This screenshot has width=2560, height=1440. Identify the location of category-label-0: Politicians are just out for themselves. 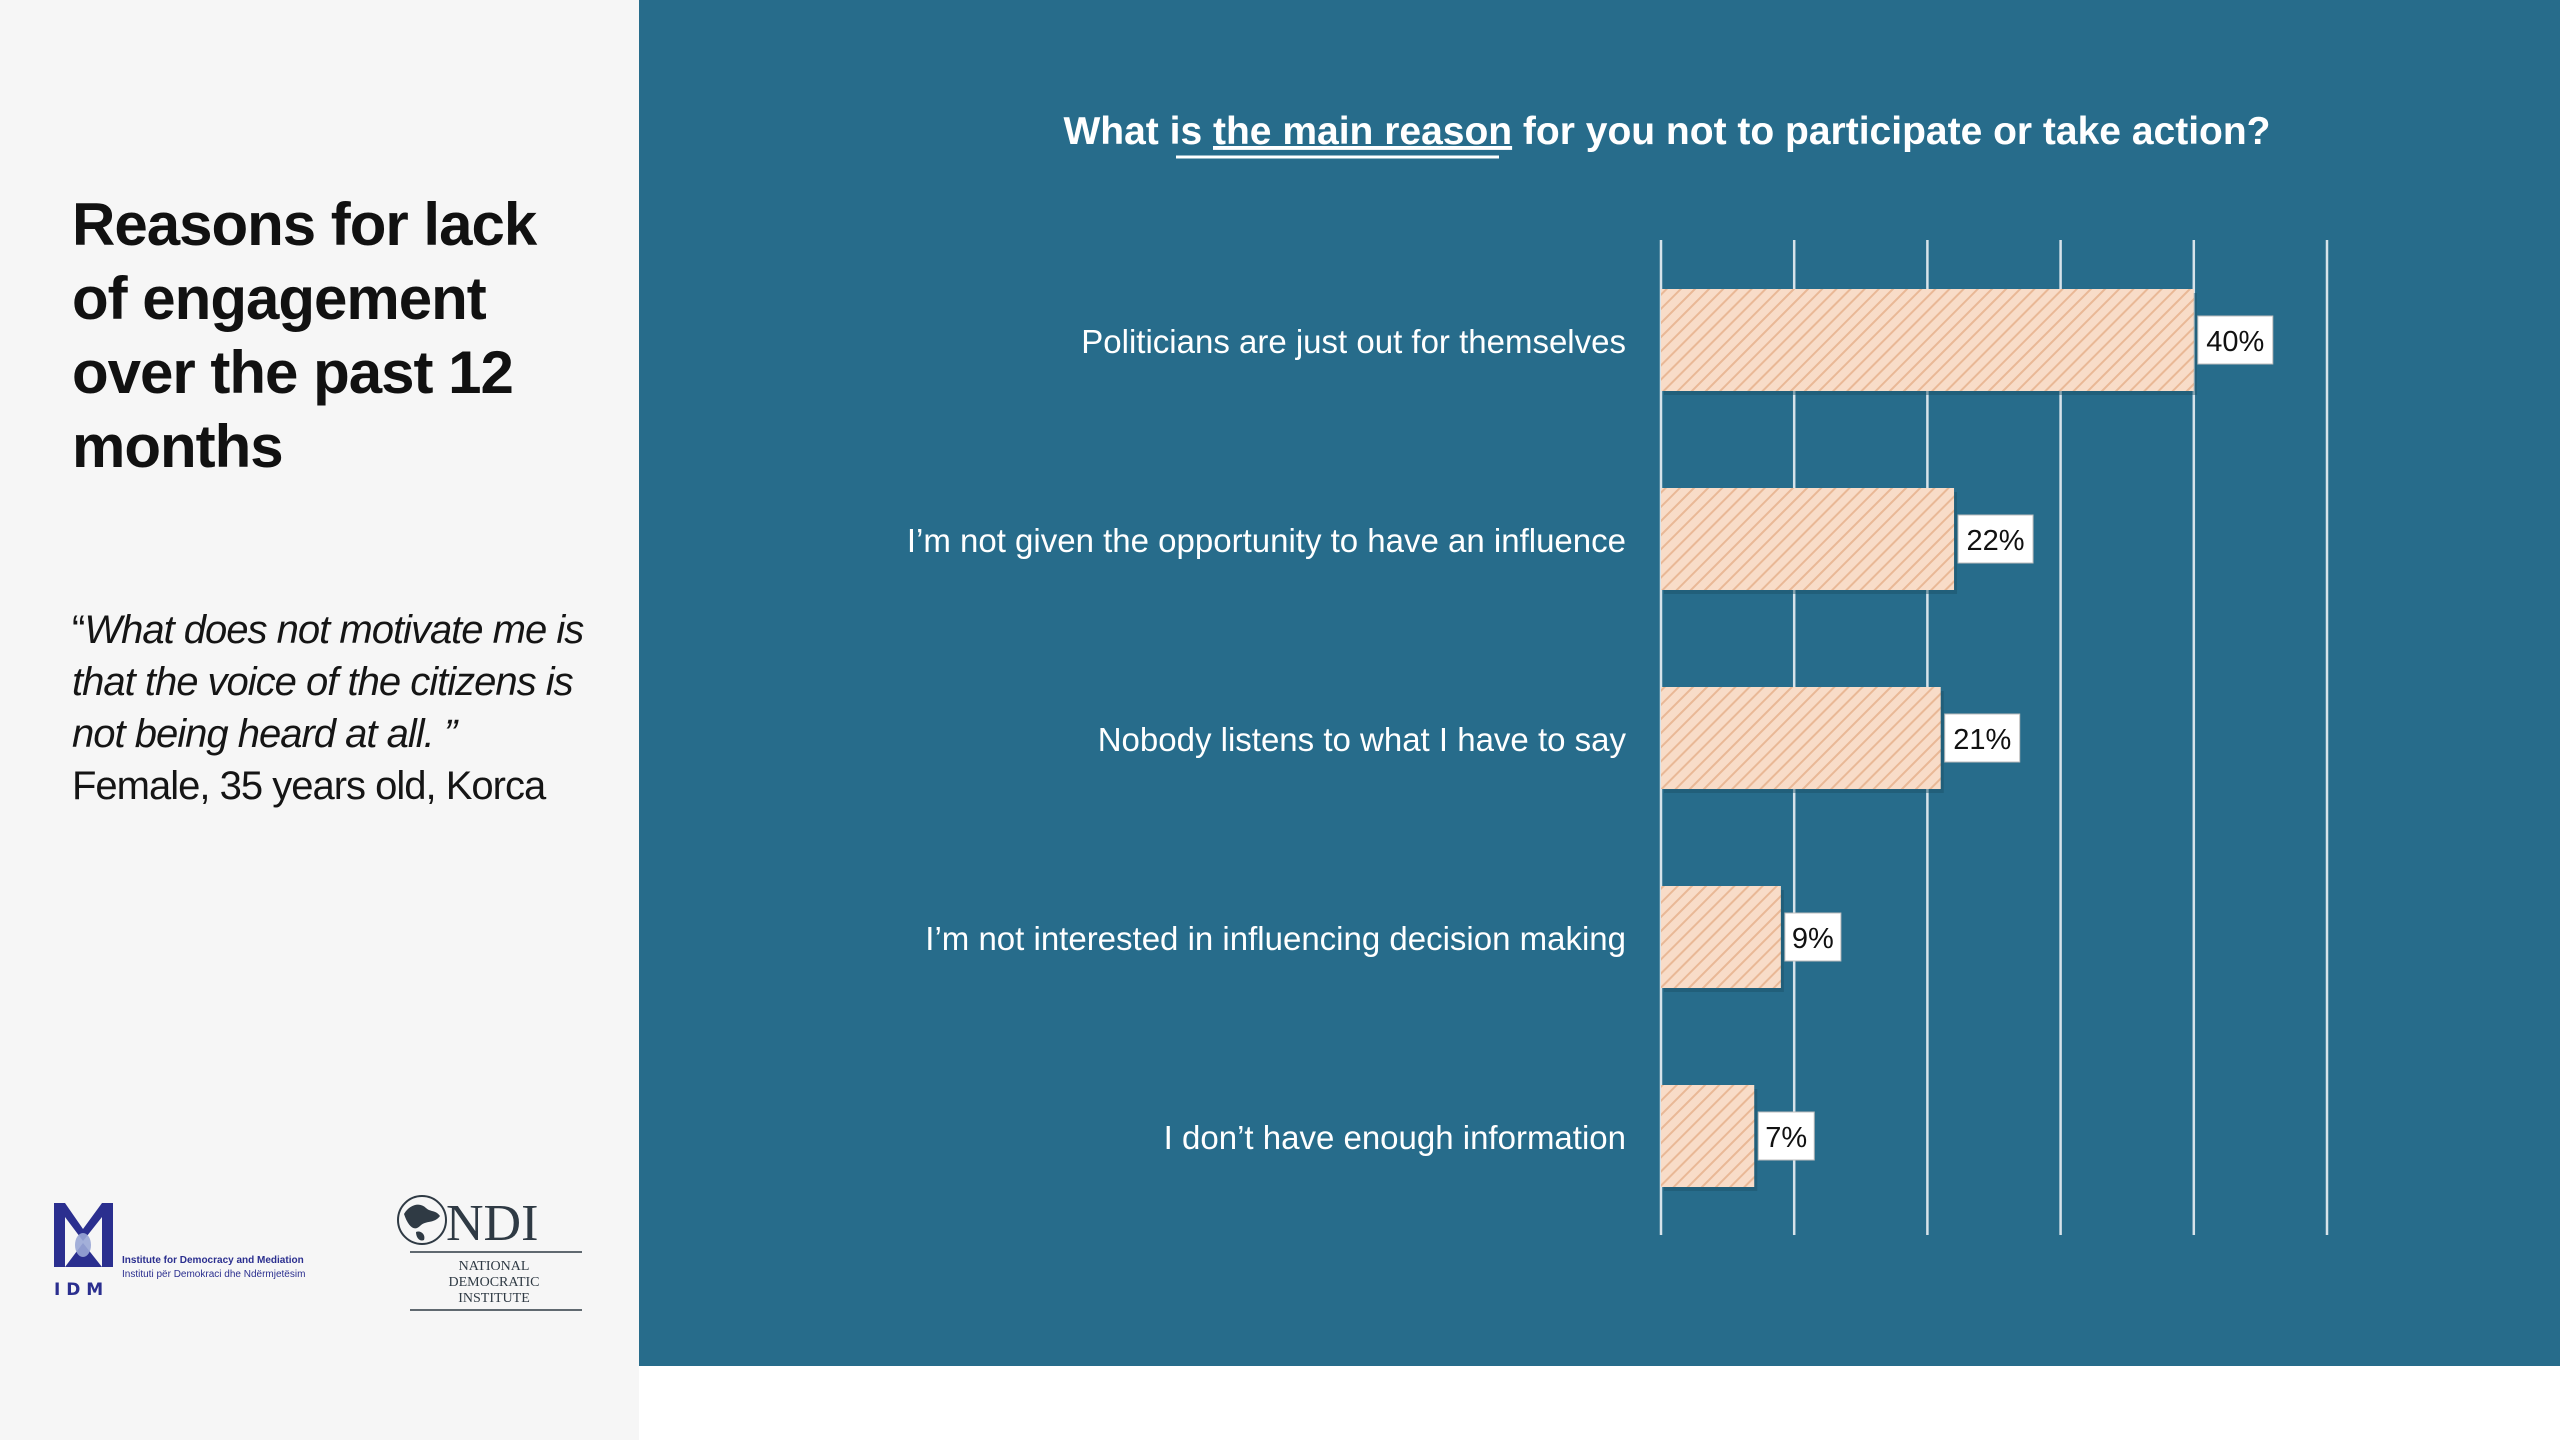
(1353, 341).